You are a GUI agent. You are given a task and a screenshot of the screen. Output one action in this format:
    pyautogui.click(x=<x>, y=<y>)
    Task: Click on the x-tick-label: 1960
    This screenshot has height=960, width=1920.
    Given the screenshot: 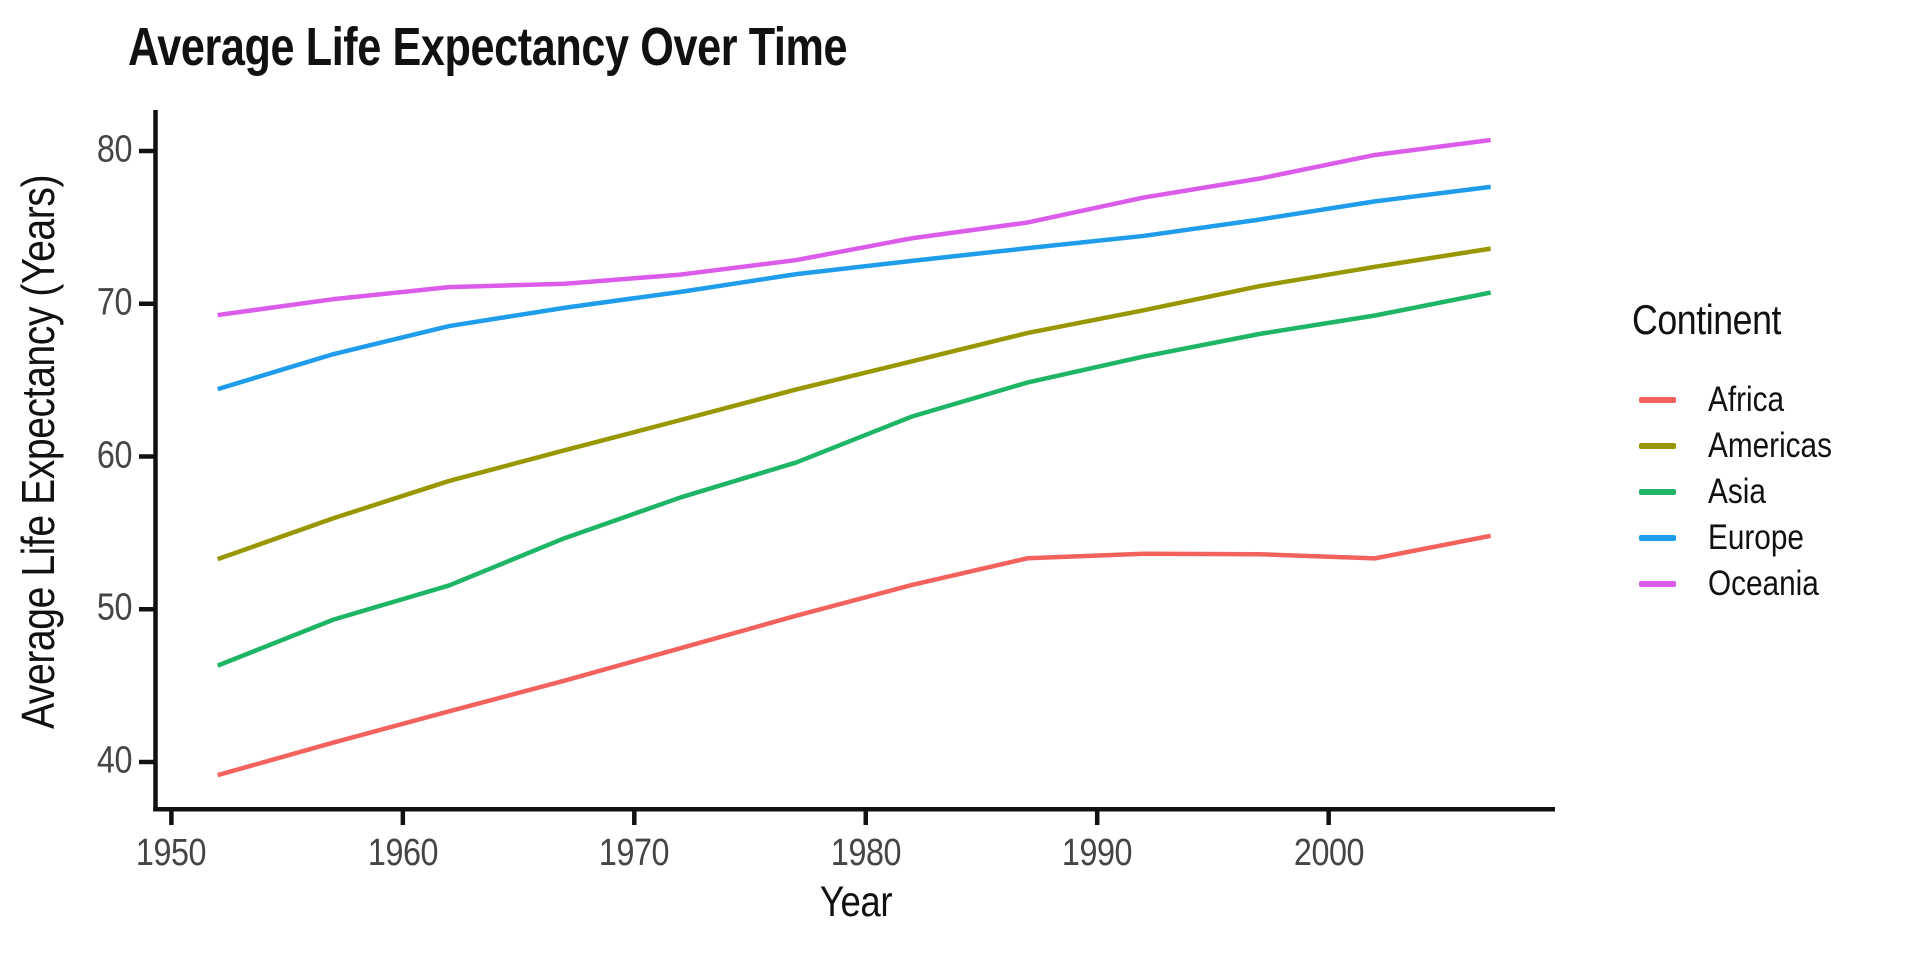 What is the action you would take?
    pyautogui.click(x=403, y=853)
    